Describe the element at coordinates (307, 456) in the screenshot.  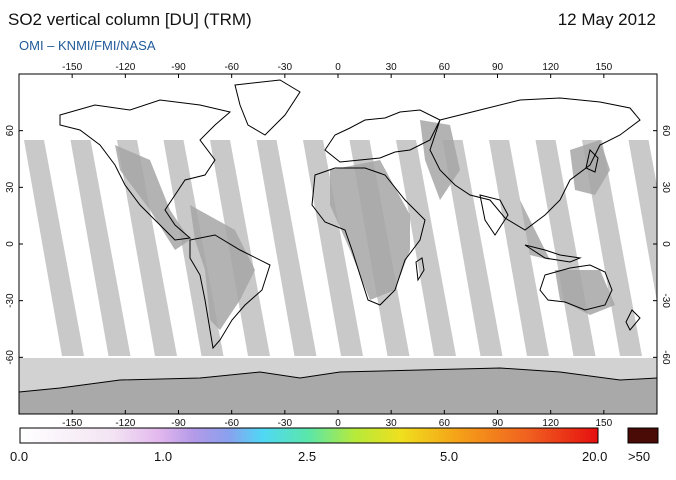
I see `colorbar-label-2: 2.5` at that location.